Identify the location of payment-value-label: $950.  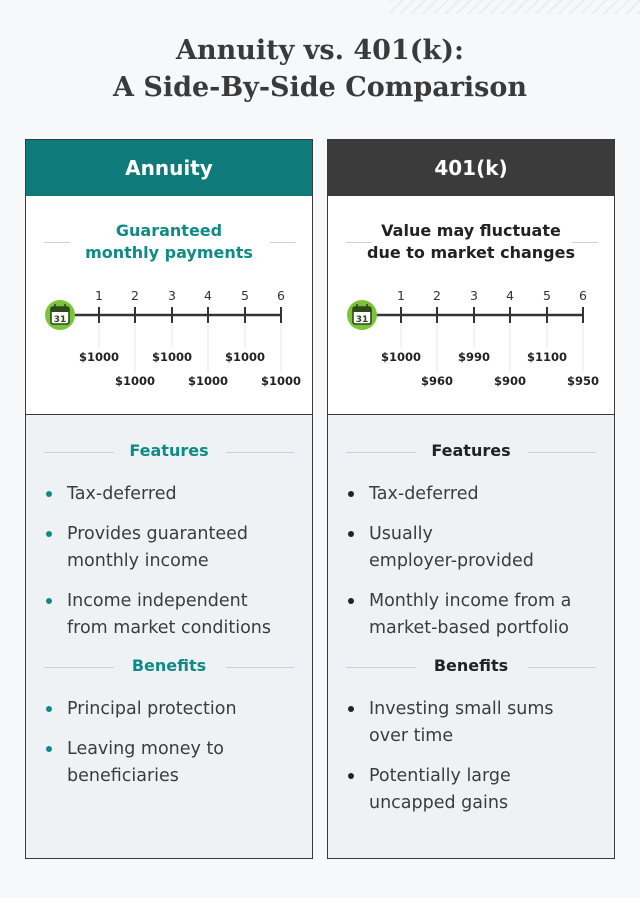
(583, 381).